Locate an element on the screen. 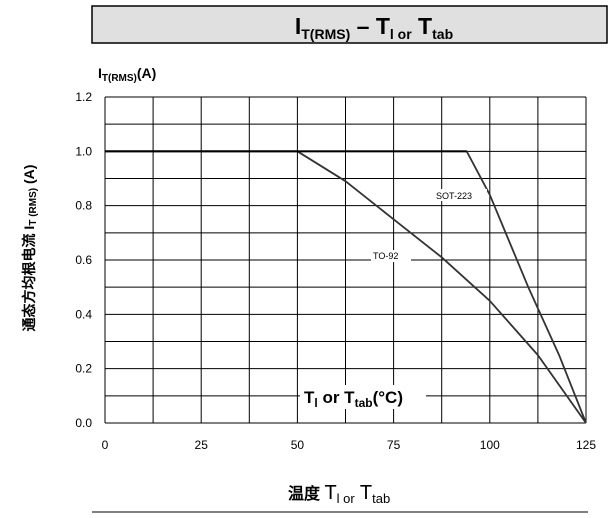 Image resolution: width=608 pixels, height=518 pixels. y-tick-label: 0.2 is located at coordinates (83, 369).